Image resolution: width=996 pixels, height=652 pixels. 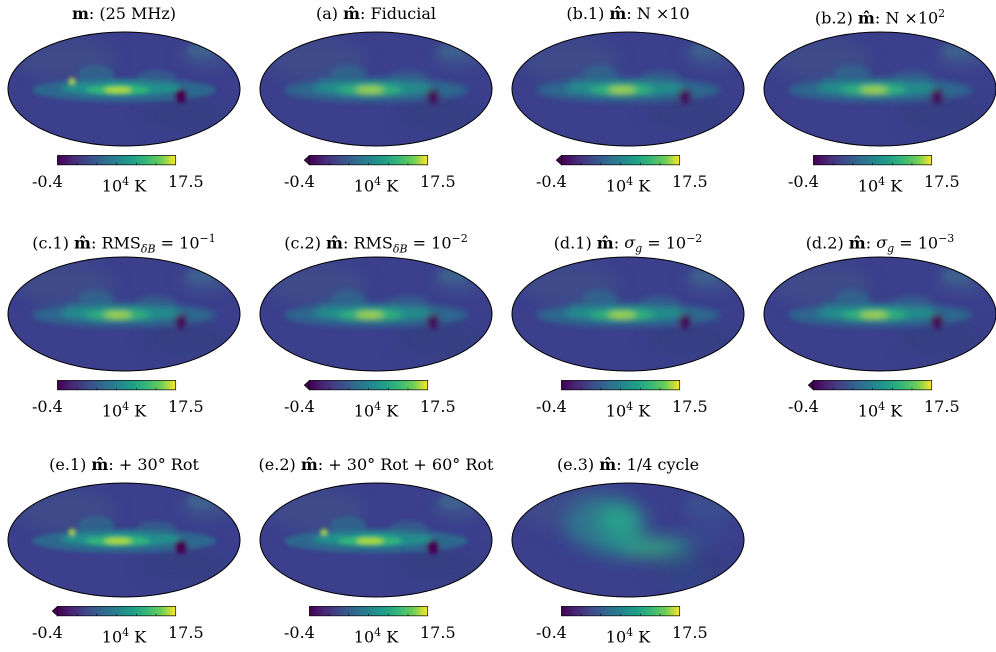 What do you see at coordinates (628, 244) in the screenshot?
I see `panel-title: (d.1) m̂: σg = 10−2` at bounding box center [628, 244].